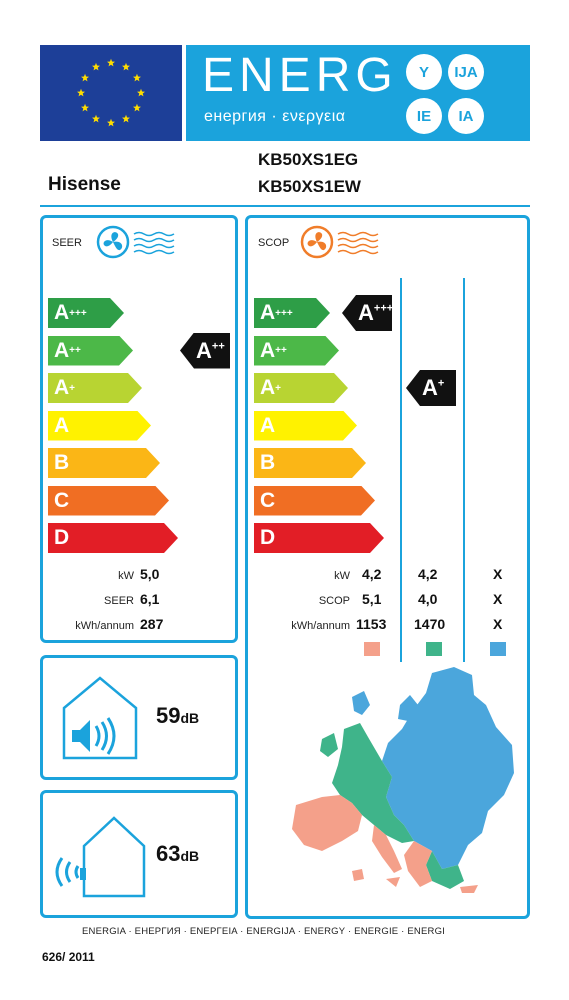  What do you see at coordinates (190, 718) in the screenshot?
I see `indoor-noise-unit: dB` at bounding box center [190, 718].